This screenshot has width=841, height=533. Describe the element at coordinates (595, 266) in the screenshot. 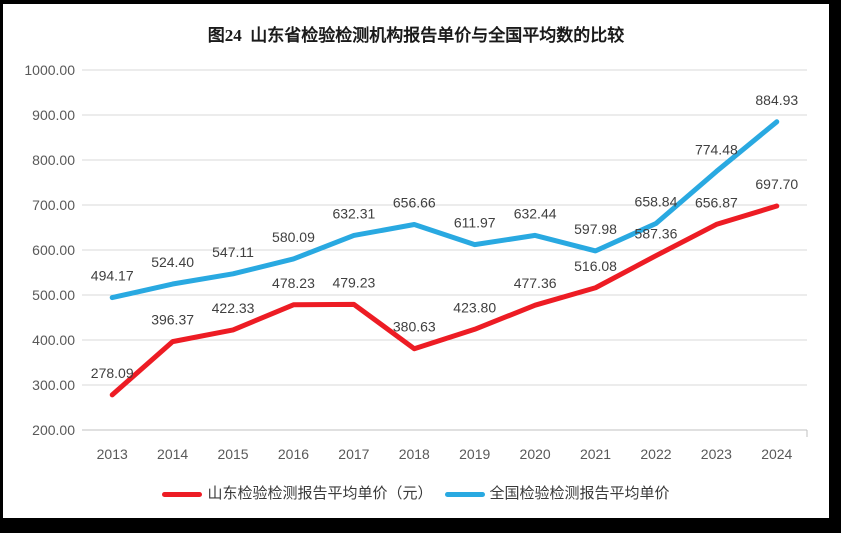

I see `data-label: 516.08` at that location.